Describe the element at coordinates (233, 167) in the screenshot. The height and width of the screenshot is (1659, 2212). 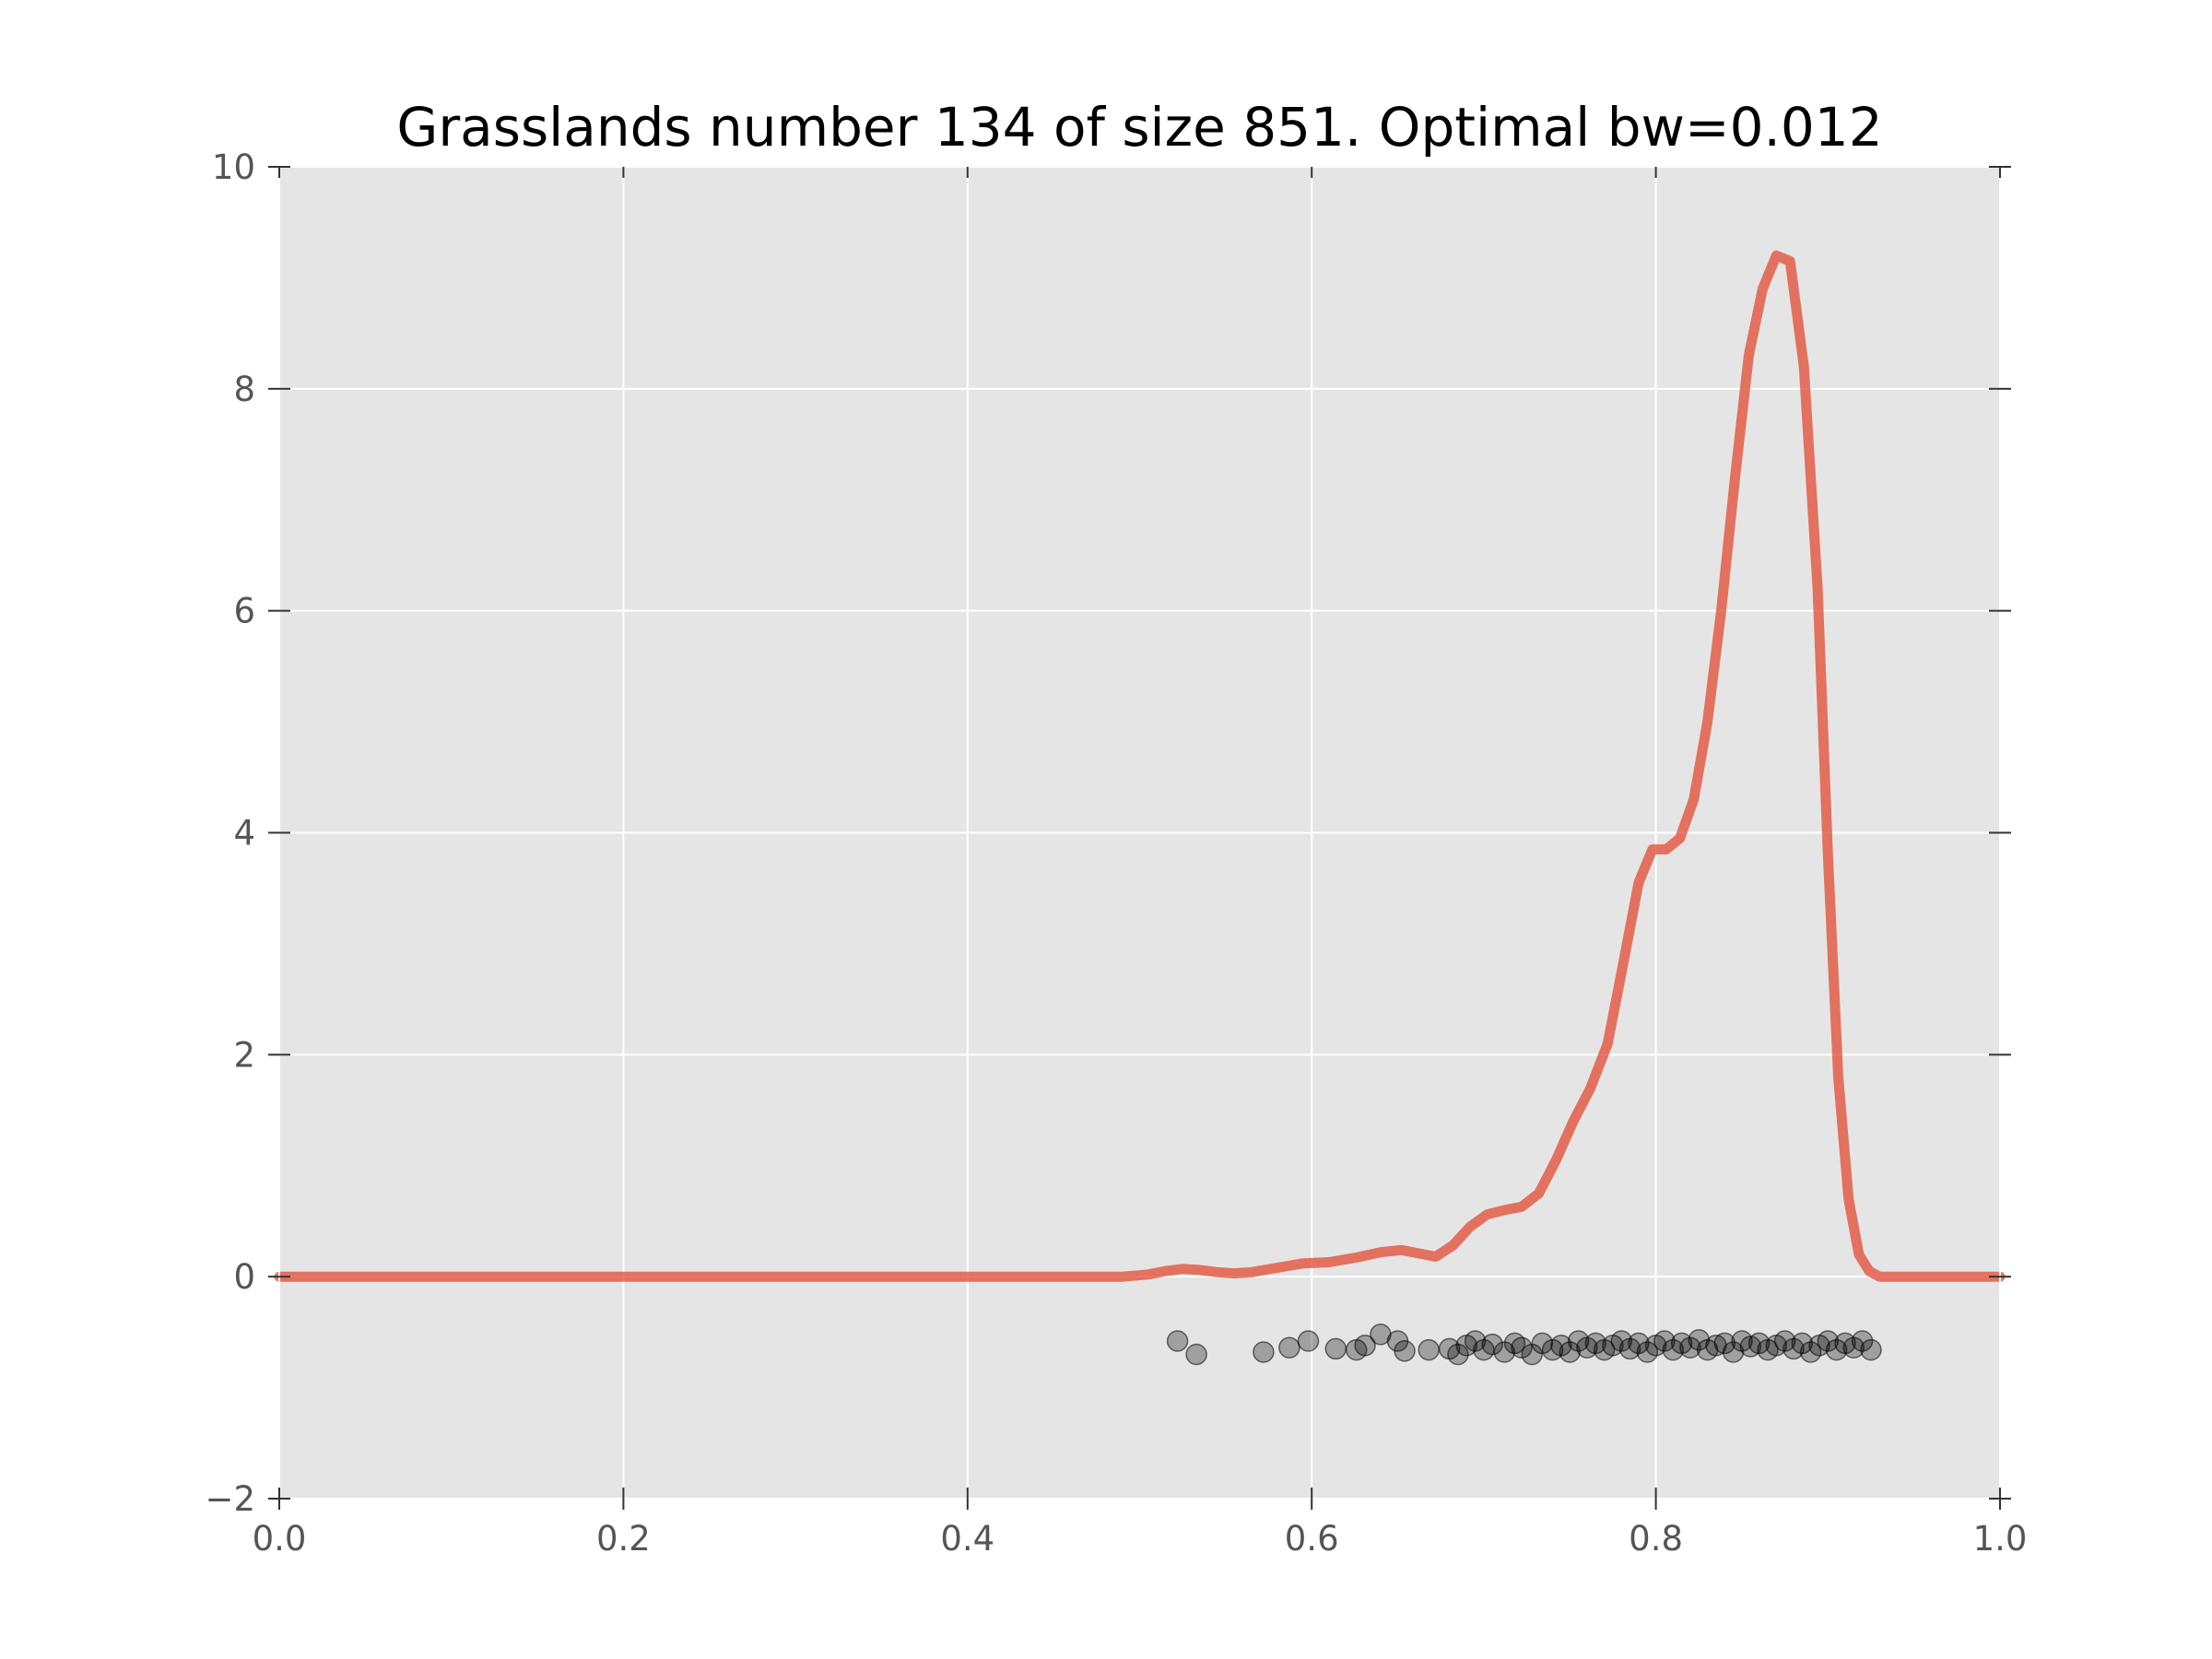
I see `y-tick-label: 10` at that location.